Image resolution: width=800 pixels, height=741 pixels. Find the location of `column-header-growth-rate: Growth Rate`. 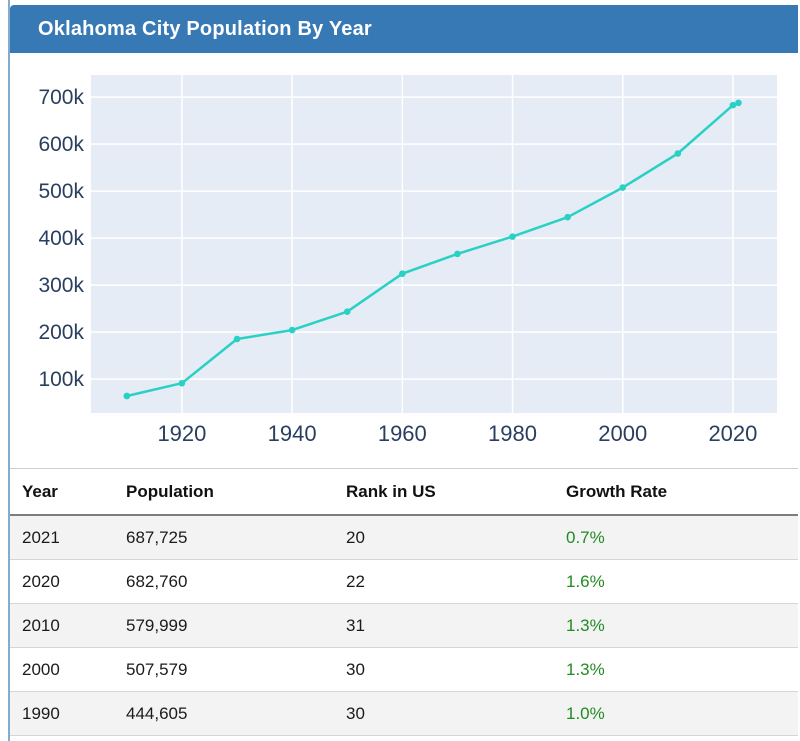

column-header-growth-rate: Growth Rate is located at coordinates (676, 492).